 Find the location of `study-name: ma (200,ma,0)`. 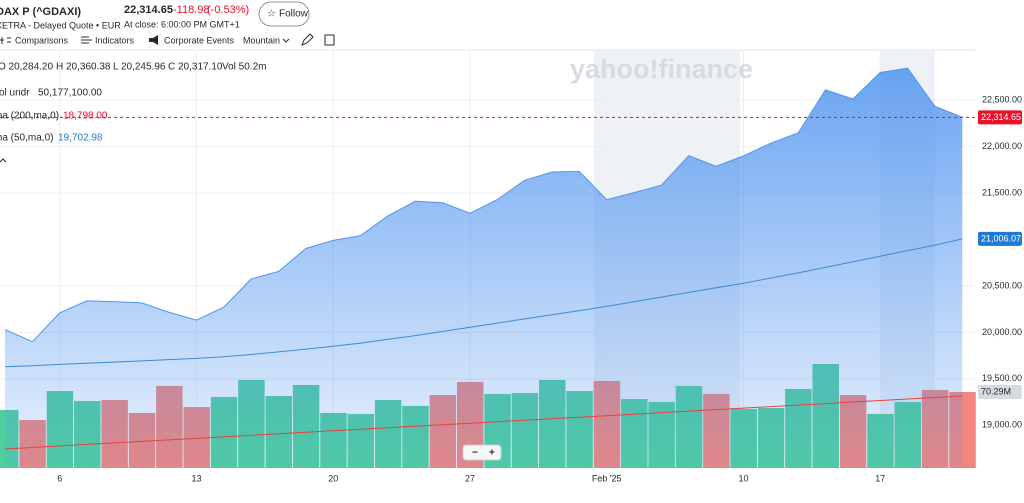

study-name: ma (200,ma,0) is located at coordinates (29, 116).